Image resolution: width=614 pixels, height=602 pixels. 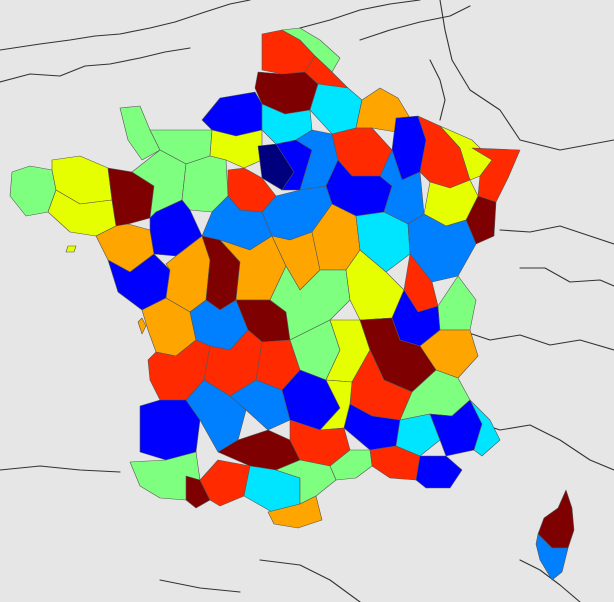 I want to click on island-ile-de-re, so click(x=71, y=249).